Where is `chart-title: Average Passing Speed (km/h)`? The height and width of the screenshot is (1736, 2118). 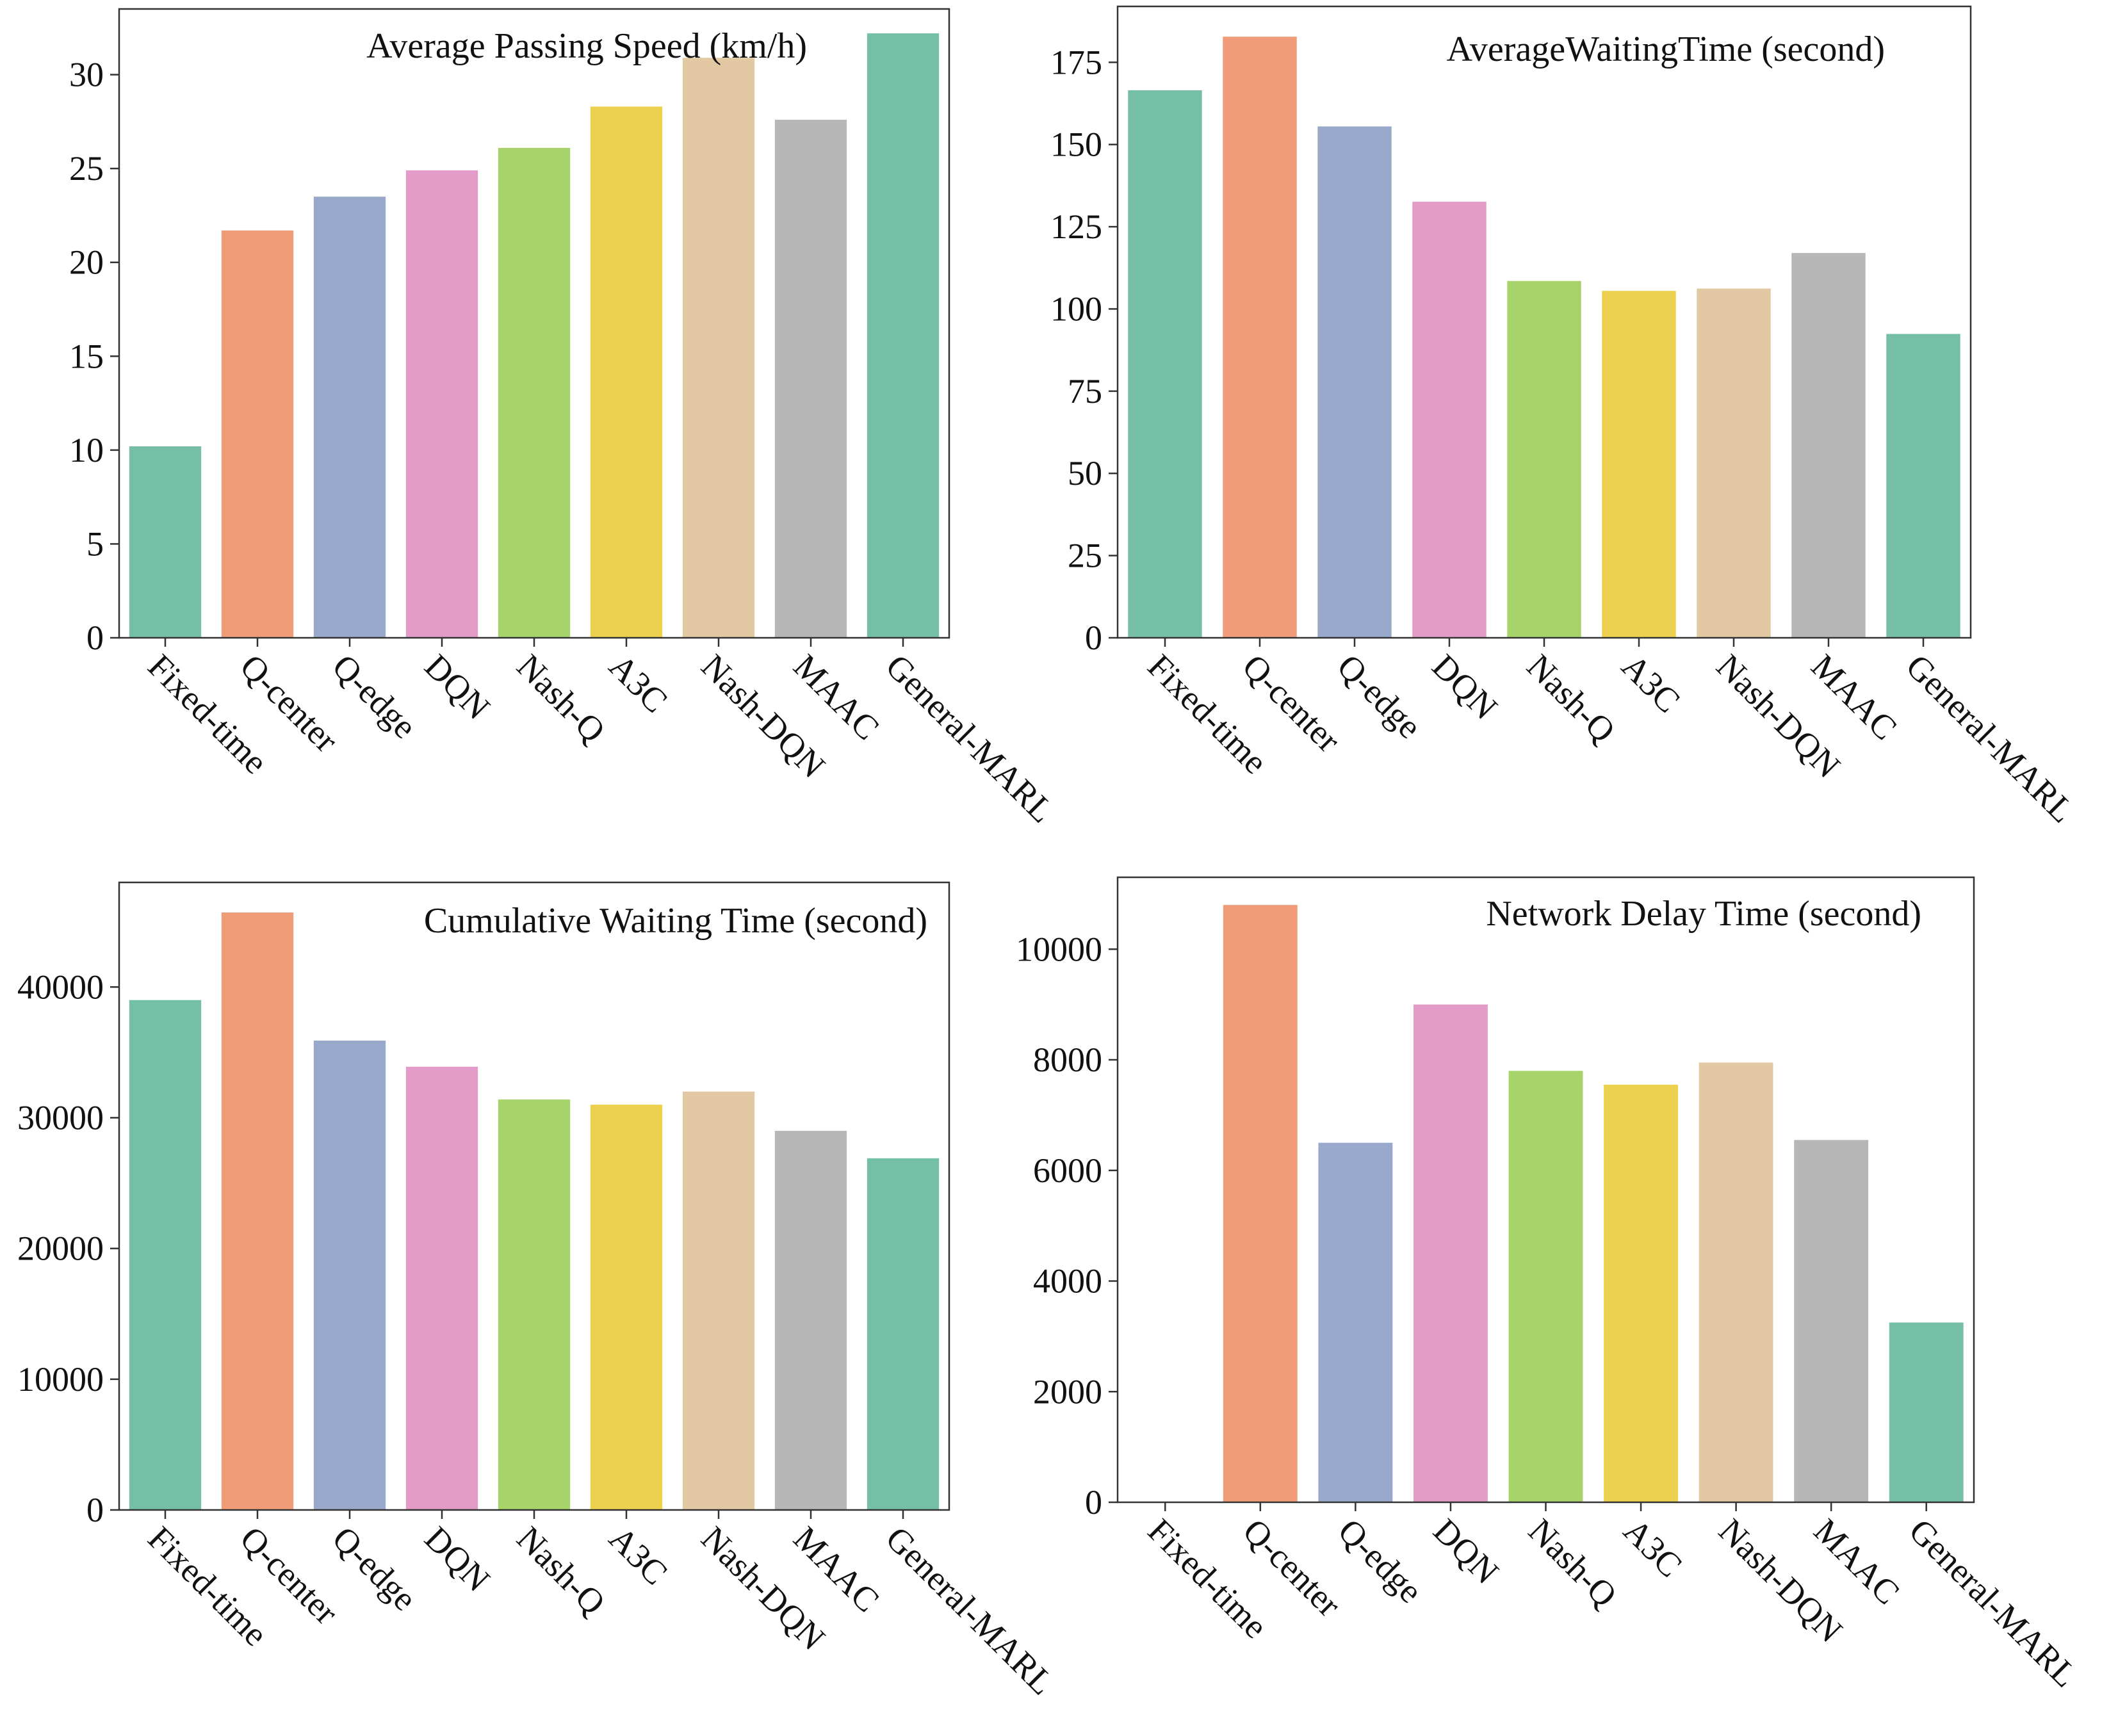 chart-title: Average Passing Speed (km/h) is located at coordinates (586, 46).